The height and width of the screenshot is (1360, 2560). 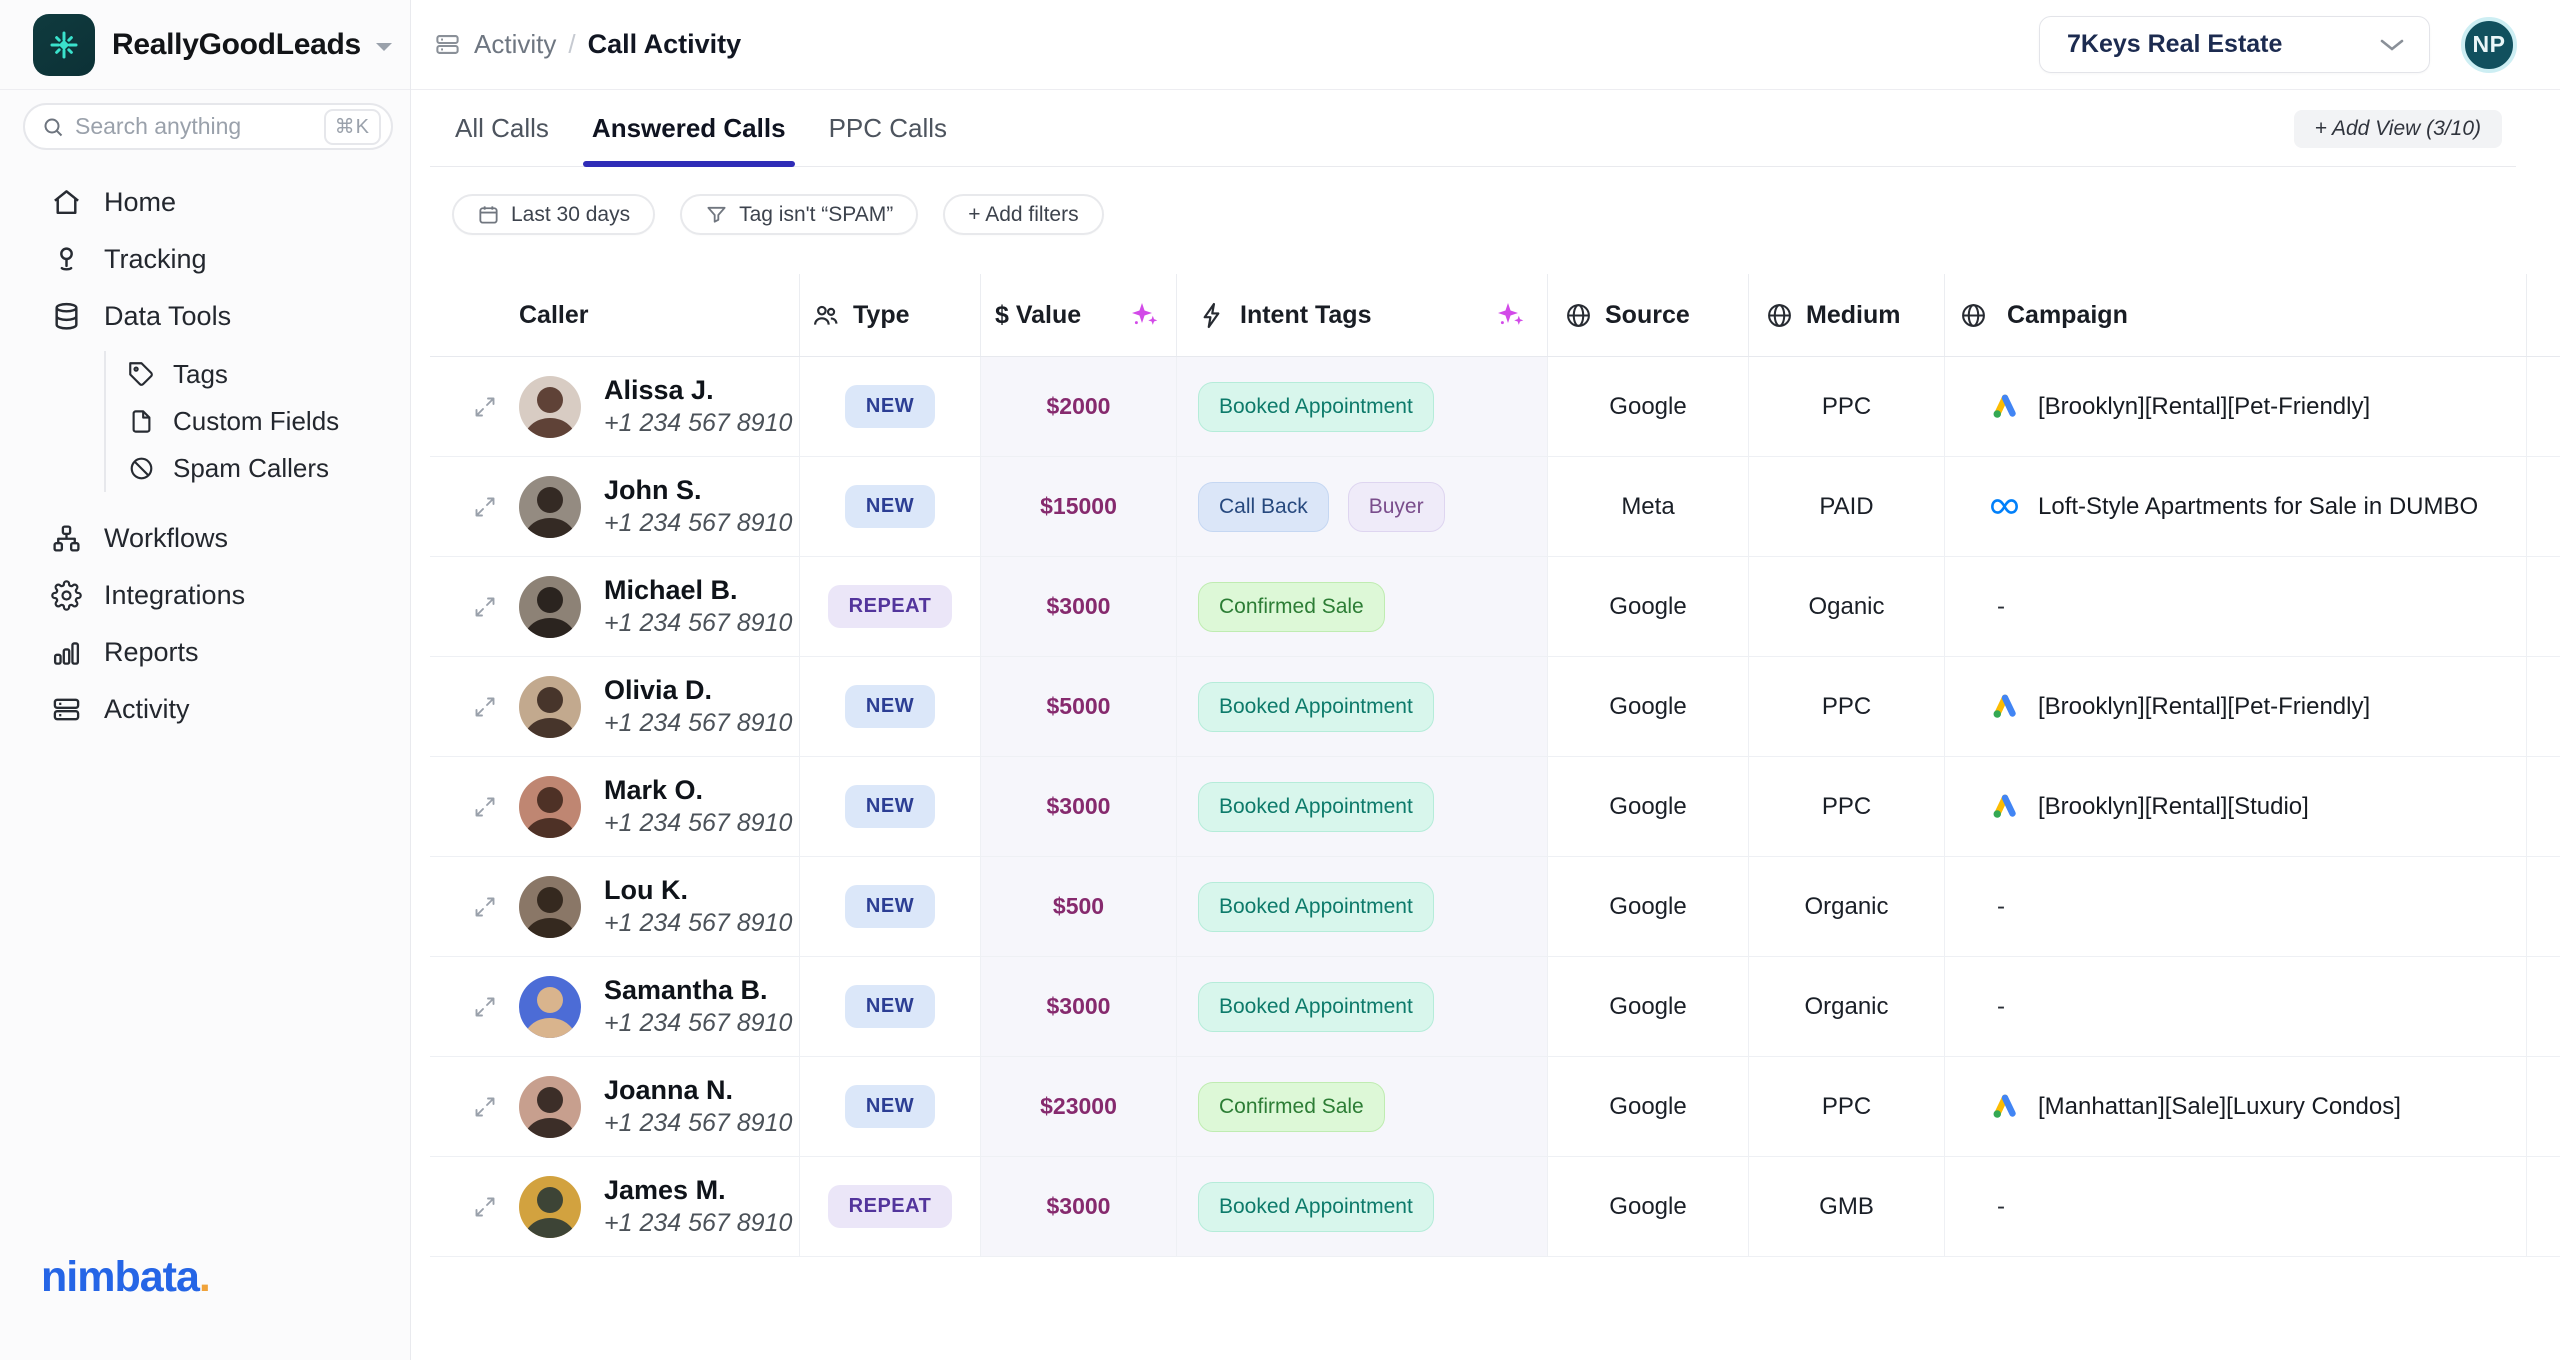 I want to click on intent-tag: Buyer, so click(x=1396, y=506).